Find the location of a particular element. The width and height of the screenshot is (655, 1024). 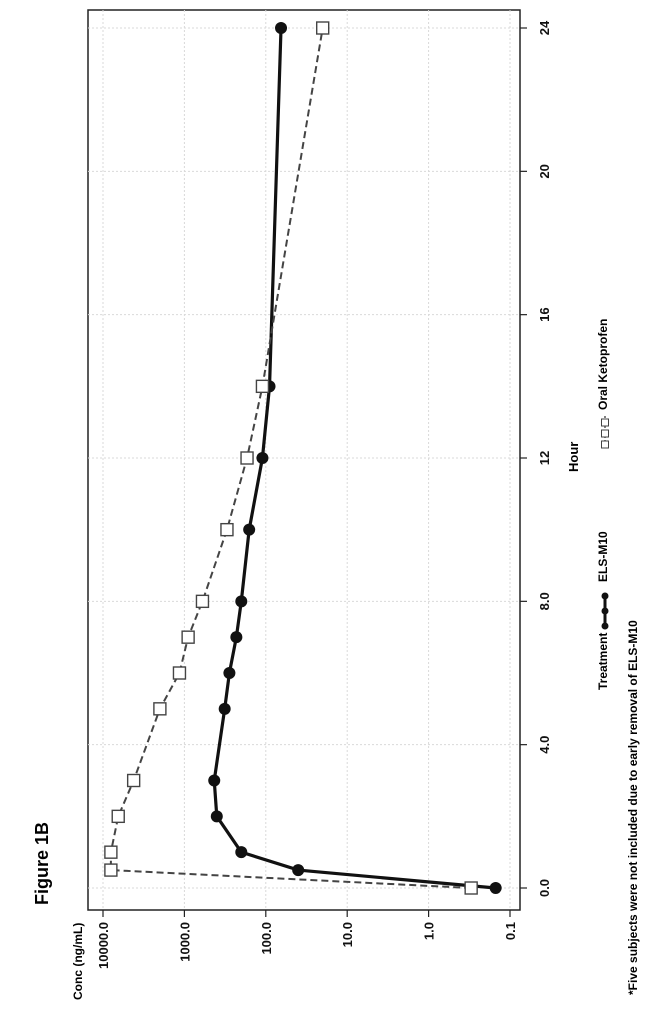

y-tick-label: 1000.0 is located at coordinates (184, 942).